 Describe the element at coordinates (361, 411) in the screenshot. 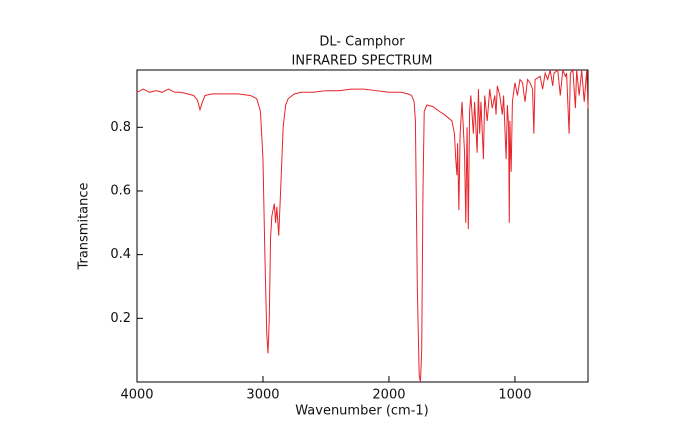

I see `x-axis-label: Wavenumber (cm-1)` at that location.